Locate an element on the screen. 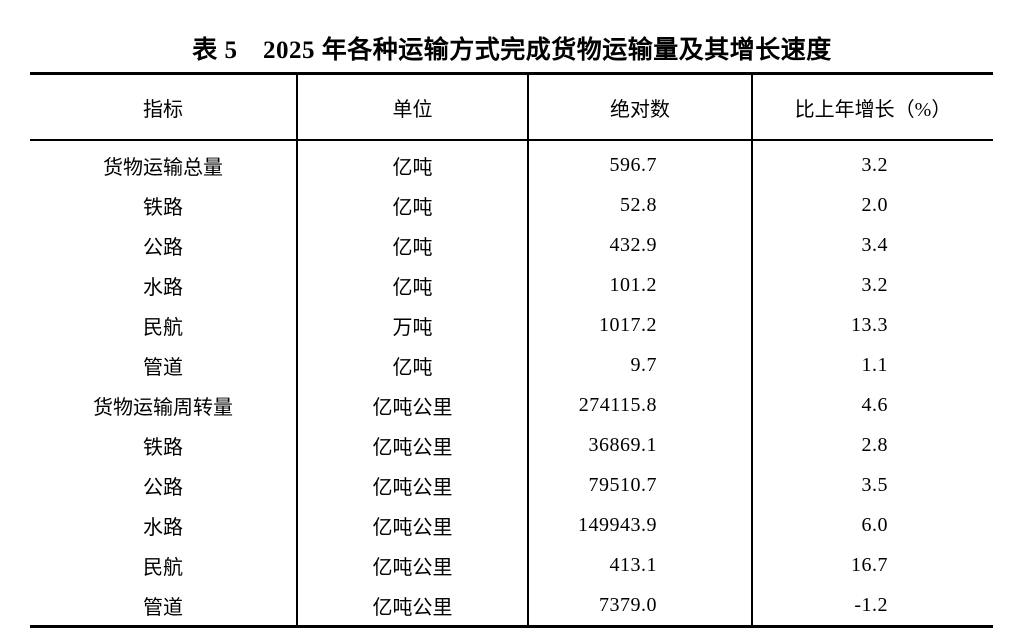 The width and height of the screenshot is (1024, 641). table-header-row: 指标 单位 绝对数 比上年增长（%） is located at coordinates (511, 106).